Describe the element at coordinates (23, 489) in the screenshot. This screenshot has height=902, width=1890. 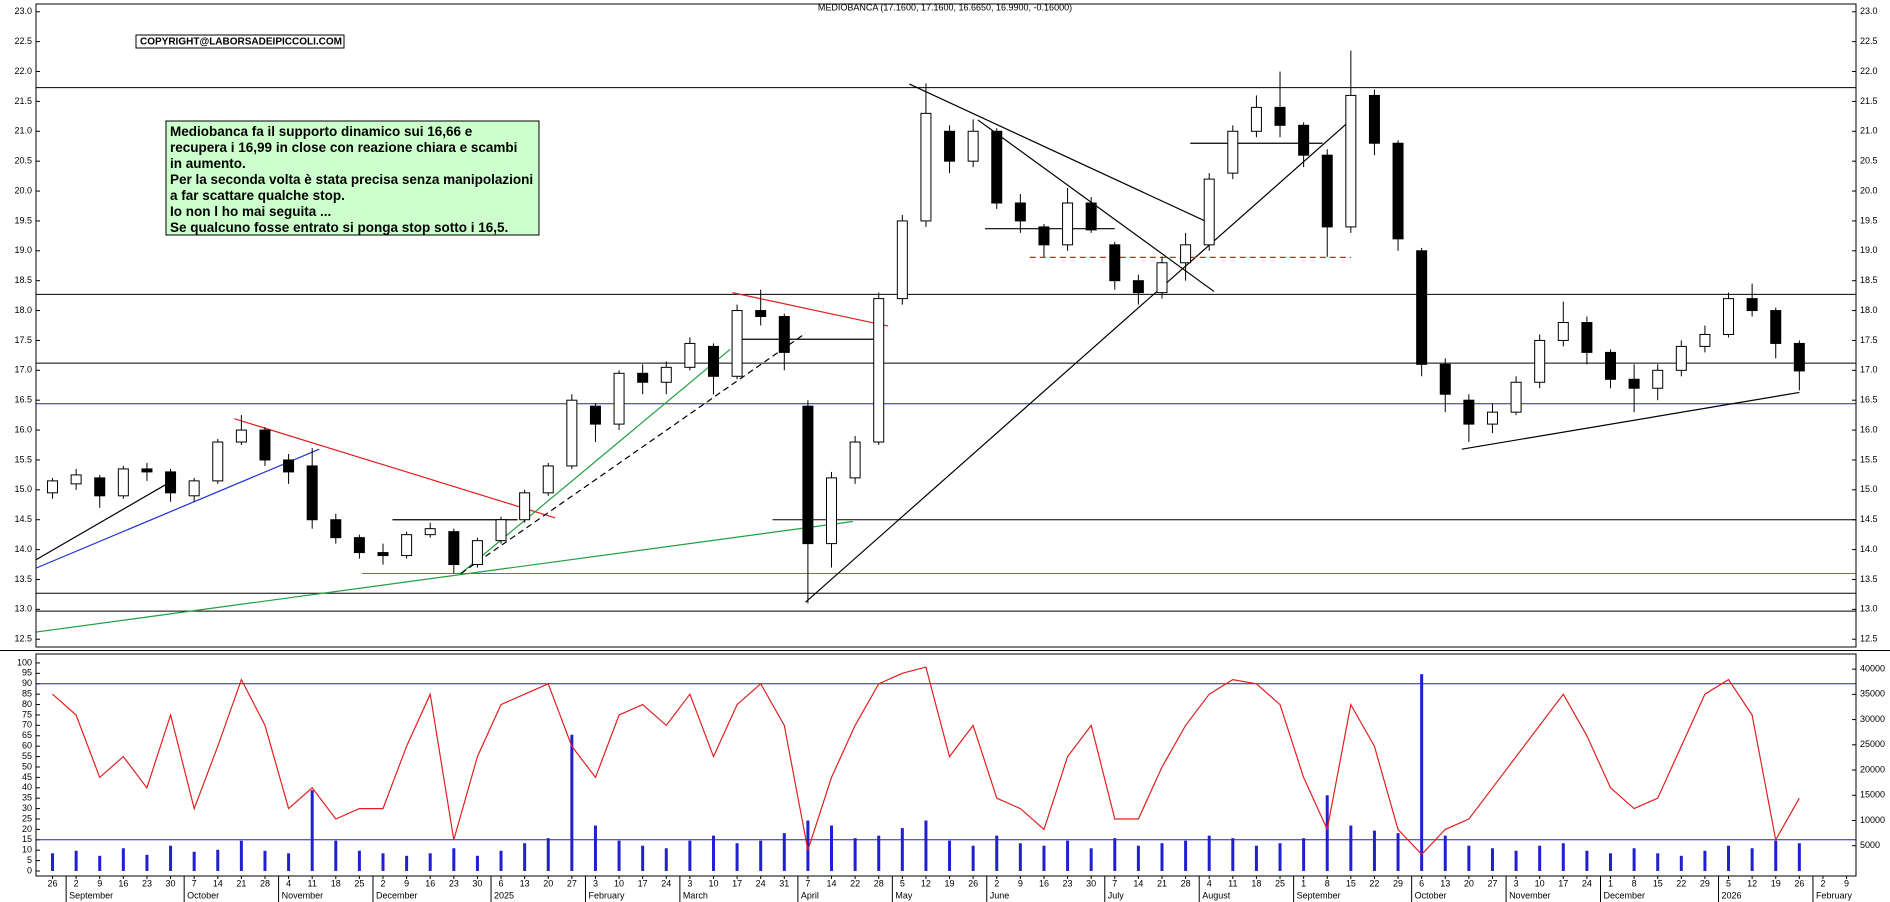
I see `y-tick-label: 15.0` at that location.